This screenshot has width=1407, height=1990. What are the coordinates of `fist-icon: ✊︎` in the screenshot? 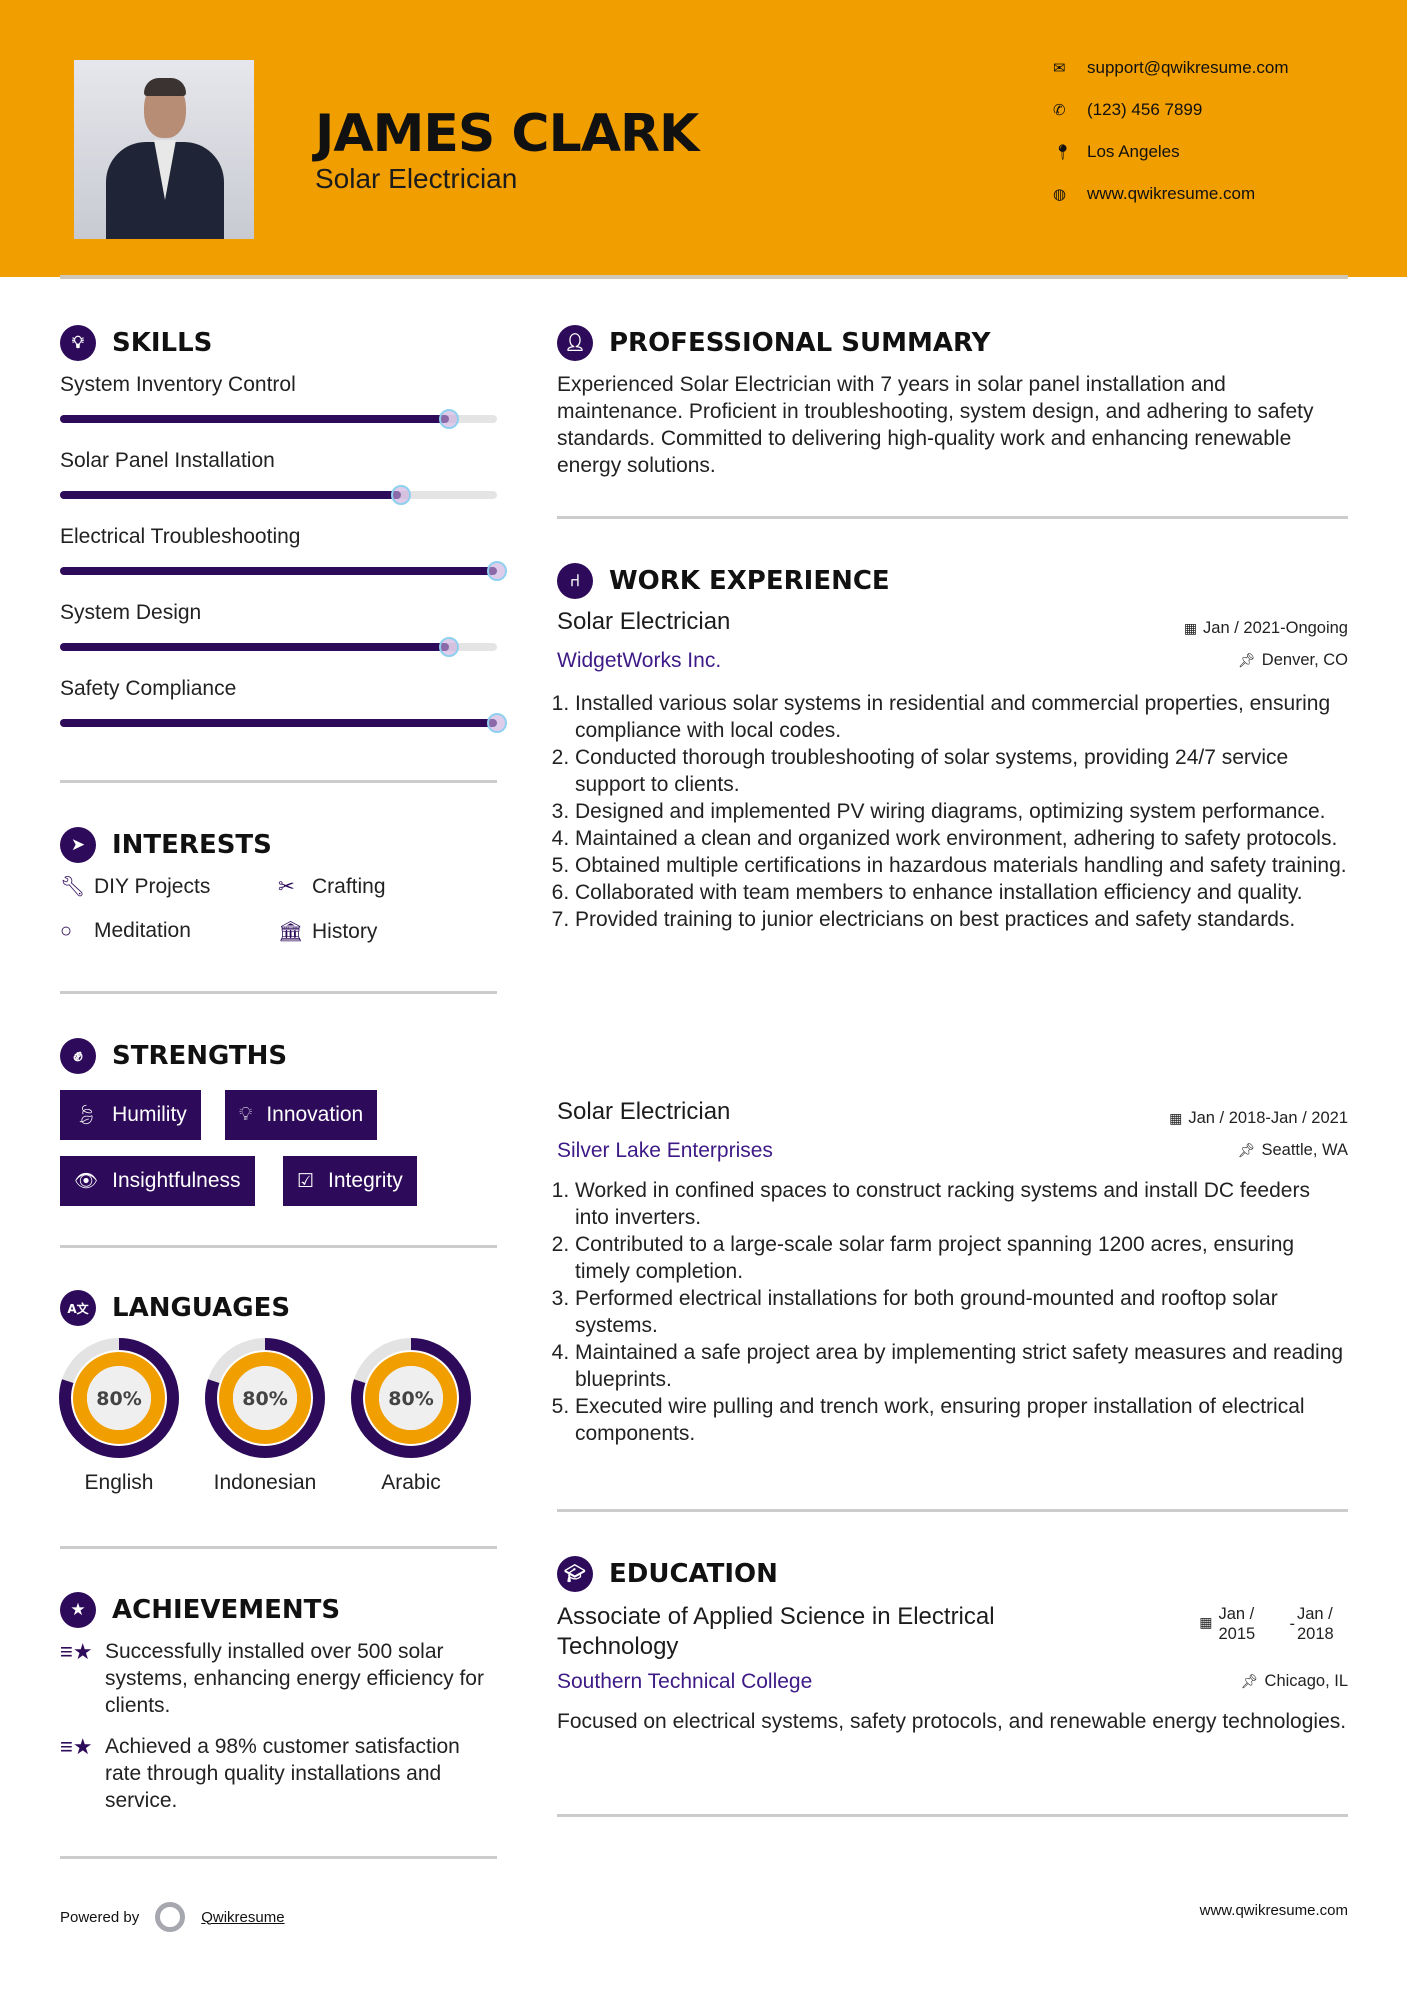 It's located at (78, 1056).